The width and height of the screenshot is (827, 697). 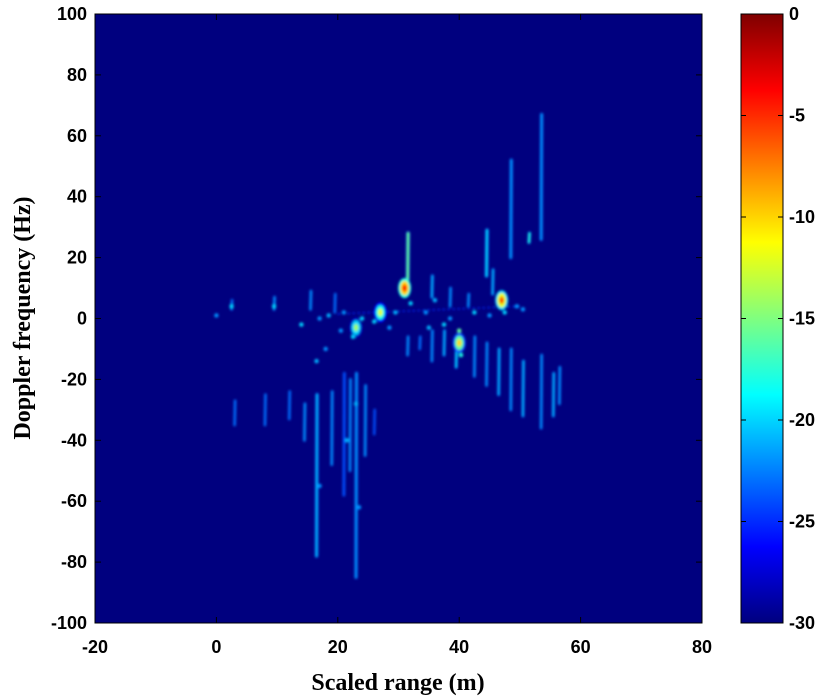 I want to click on colorbar-tick-label: -15, so click(x=802, y=319).